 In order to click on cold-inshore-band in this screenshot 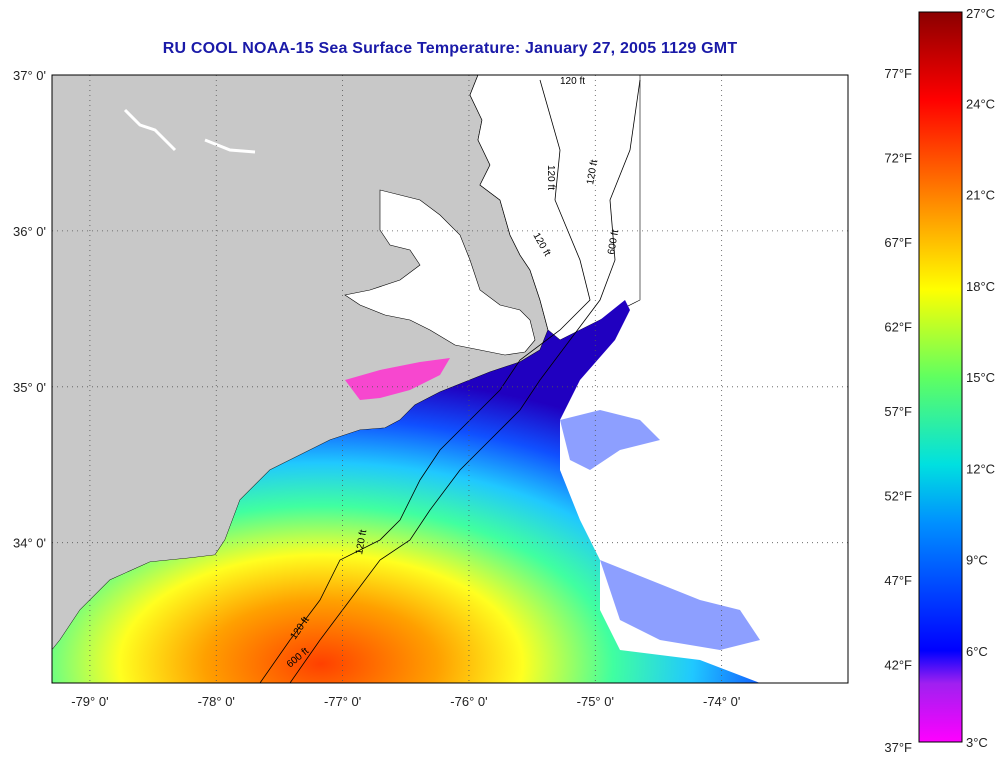, I will do `click(397, 379)`.